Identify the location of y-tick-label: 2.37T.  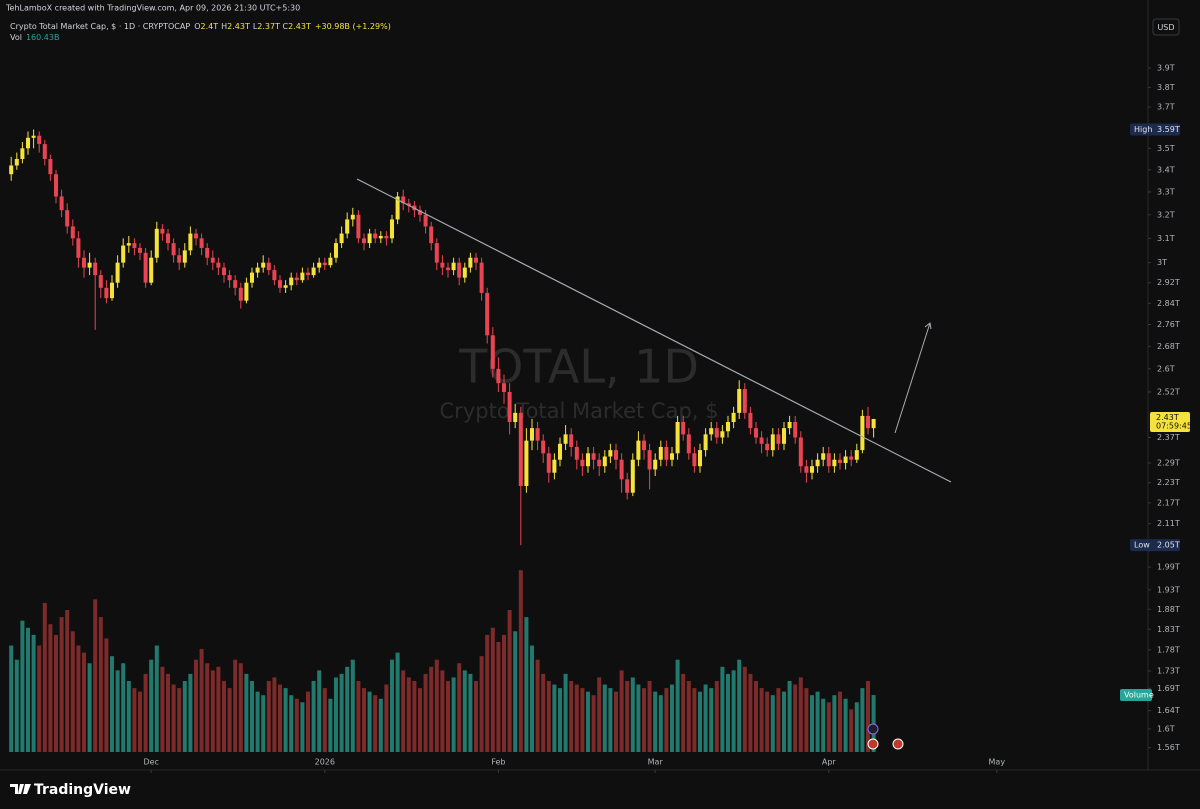
(1168, 437).